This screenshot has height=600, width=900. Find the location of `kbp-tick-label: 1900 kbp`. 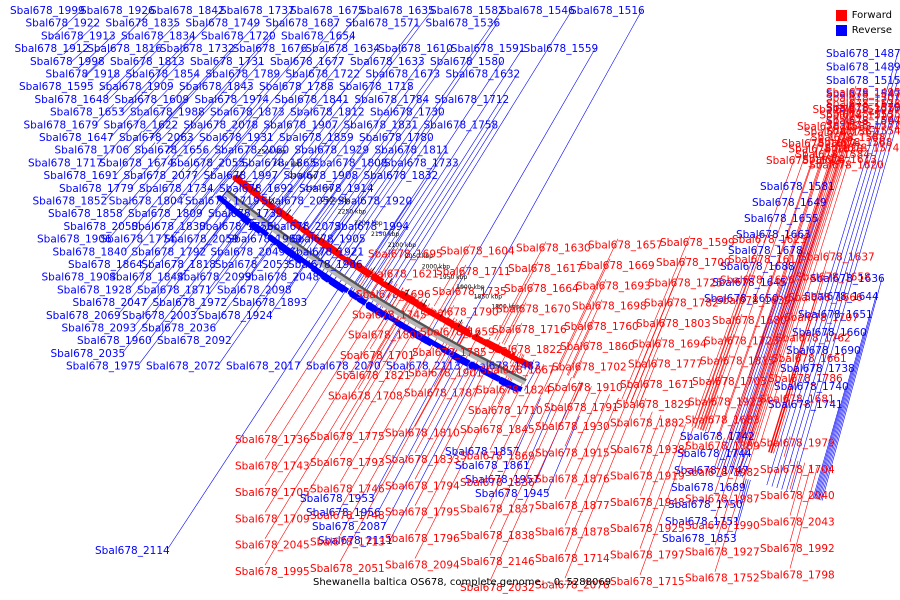

kbp-tick-label: 1900 kbp is located at coordinates (470, 287).